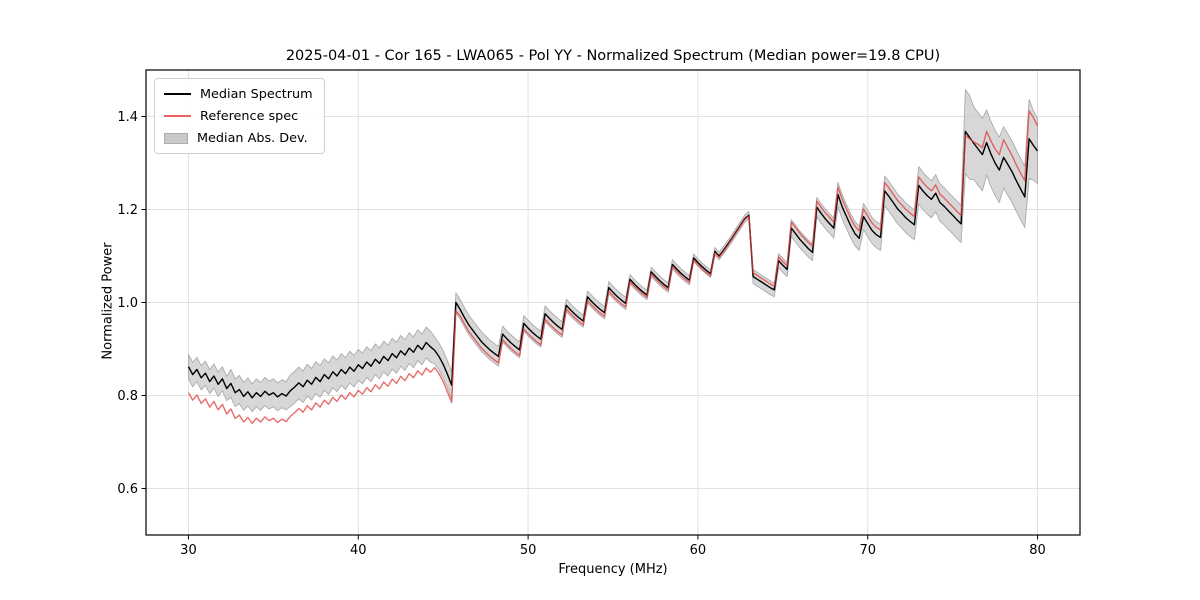 This screenshot has height=600, width=1200. Describe the element at coordinates (252, 138) in the screenshot. I see `legend-label: Median Abs. Dev.` at that location.